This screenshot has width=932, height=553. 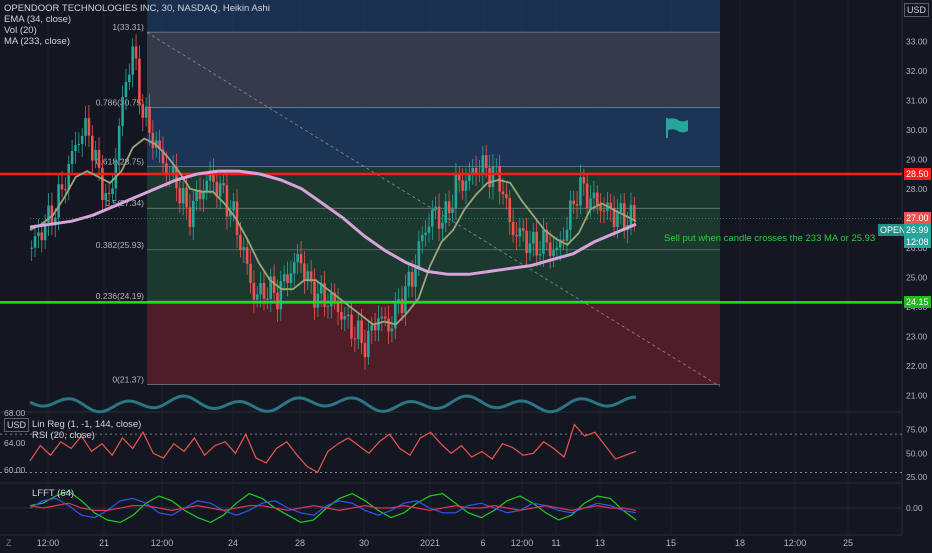 What do you see at coordinates (53, 493) in the screenshot?
I see `lfft-legend-label: LFFT (64)` at bounding box center [53, 493].